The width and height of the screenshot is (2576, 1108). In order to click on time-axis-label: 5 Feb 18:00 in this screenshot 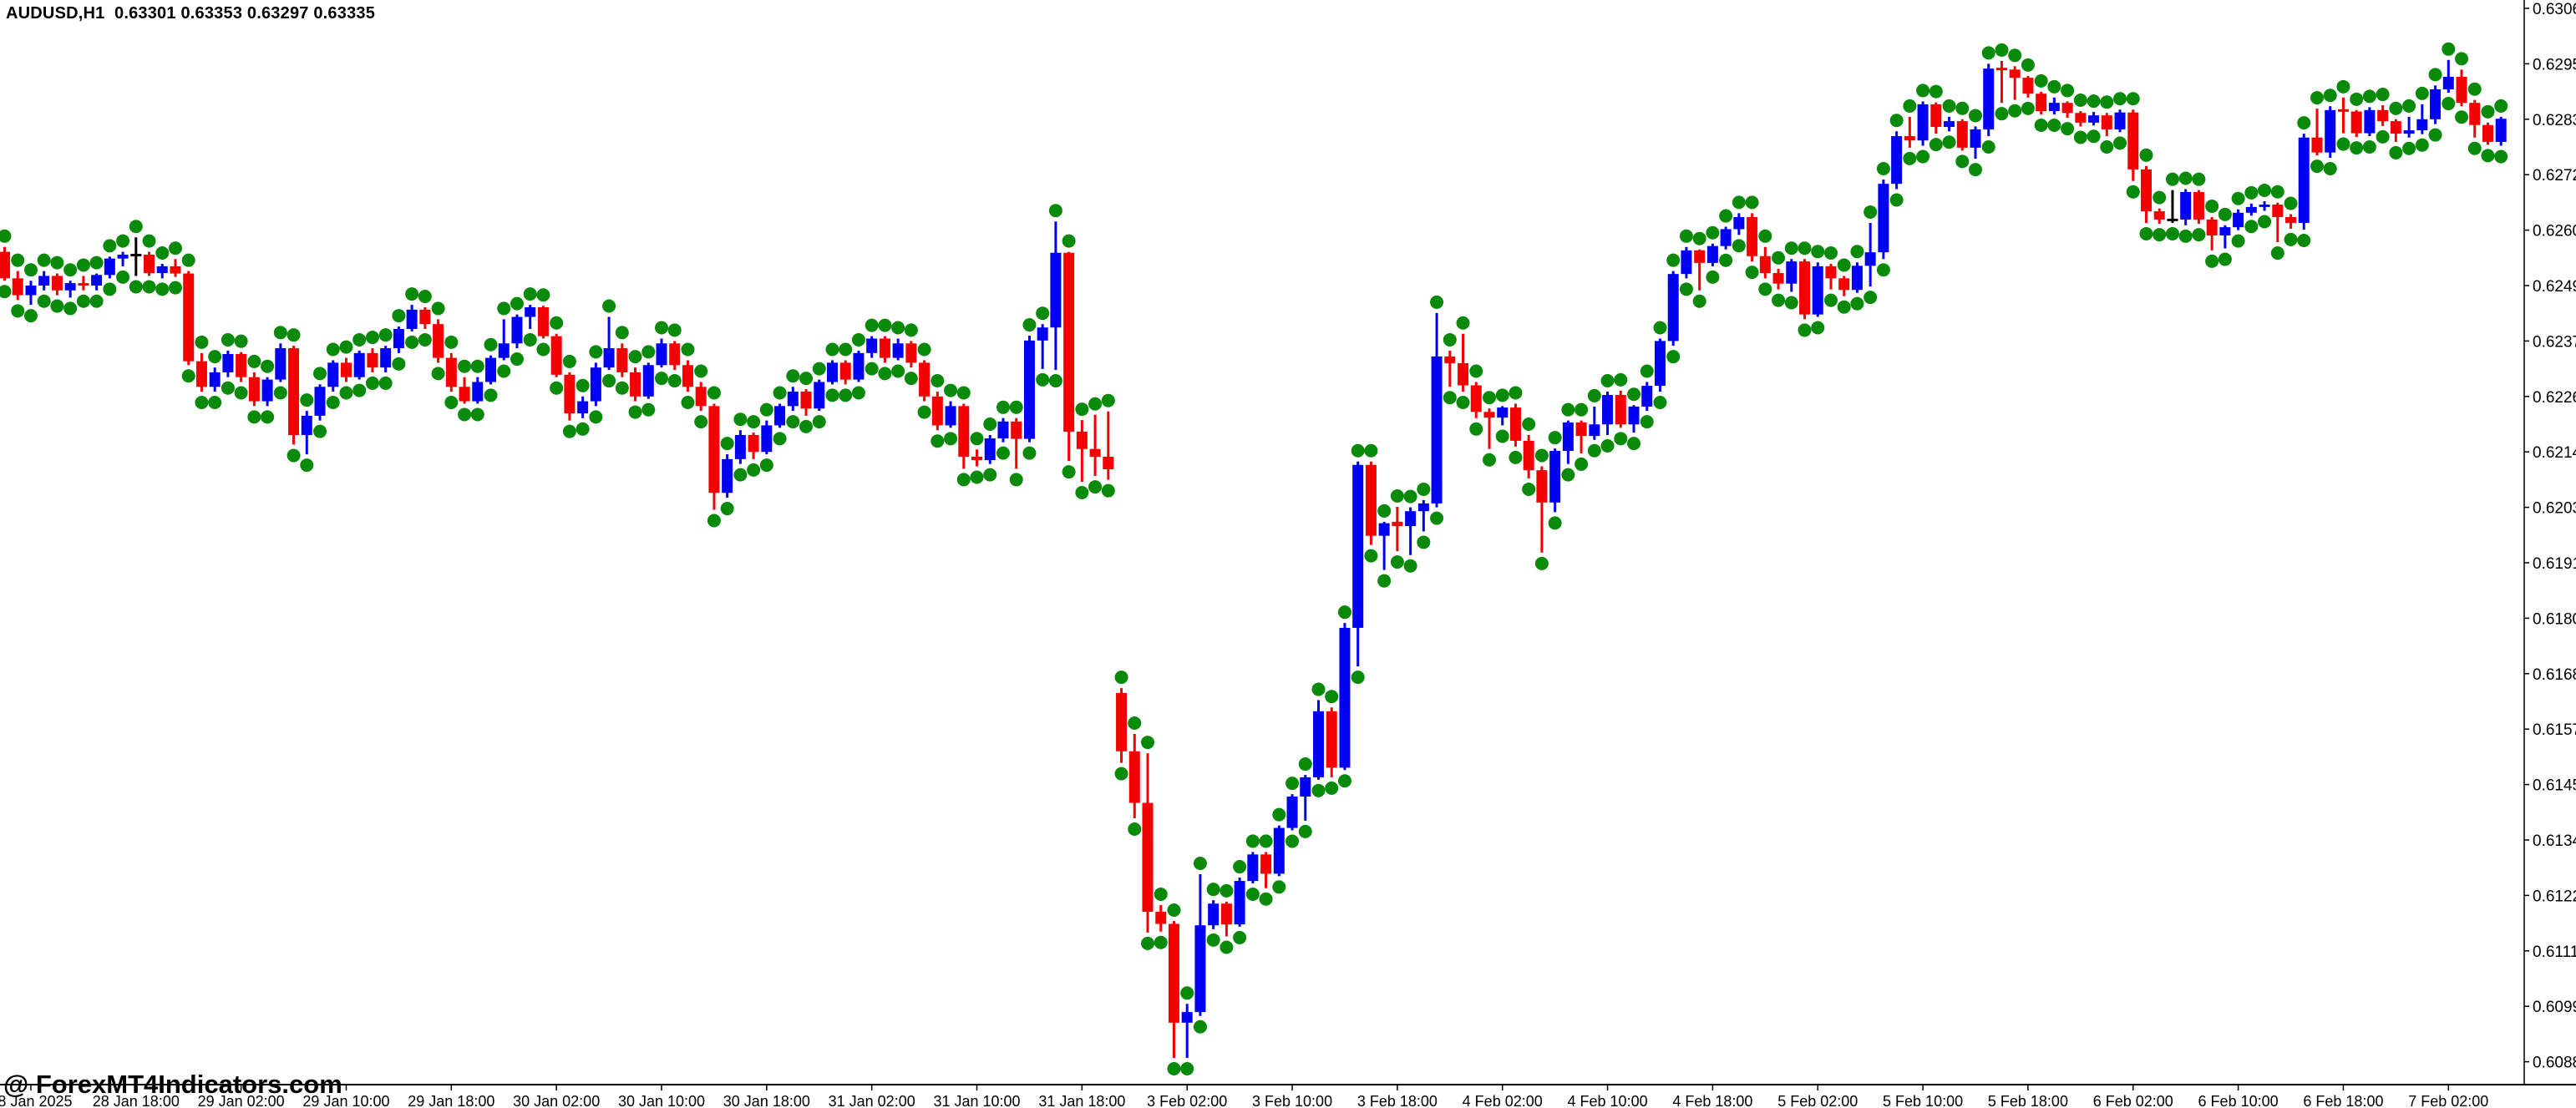, I will do `click(2028, 1100)`.